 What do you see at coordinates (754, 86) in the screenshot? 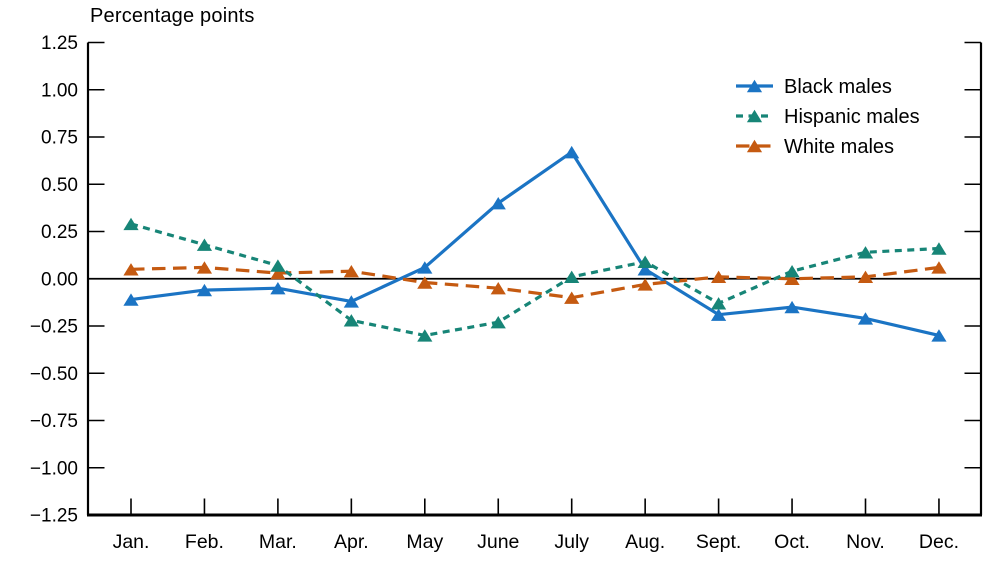
I see `legend-marker-black-males` at bounding box center [754, 86].